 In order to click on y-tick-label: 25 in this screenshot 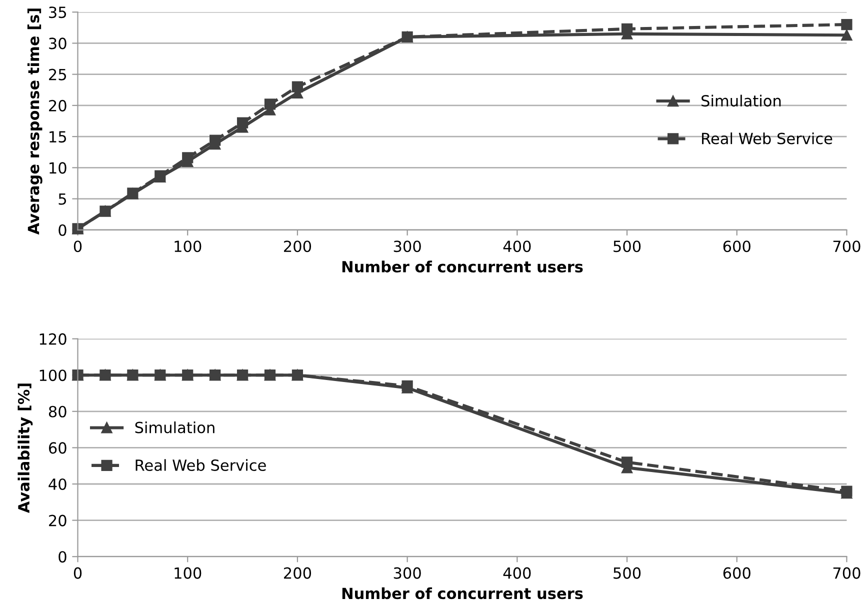, I will do `click(57, 74)`.